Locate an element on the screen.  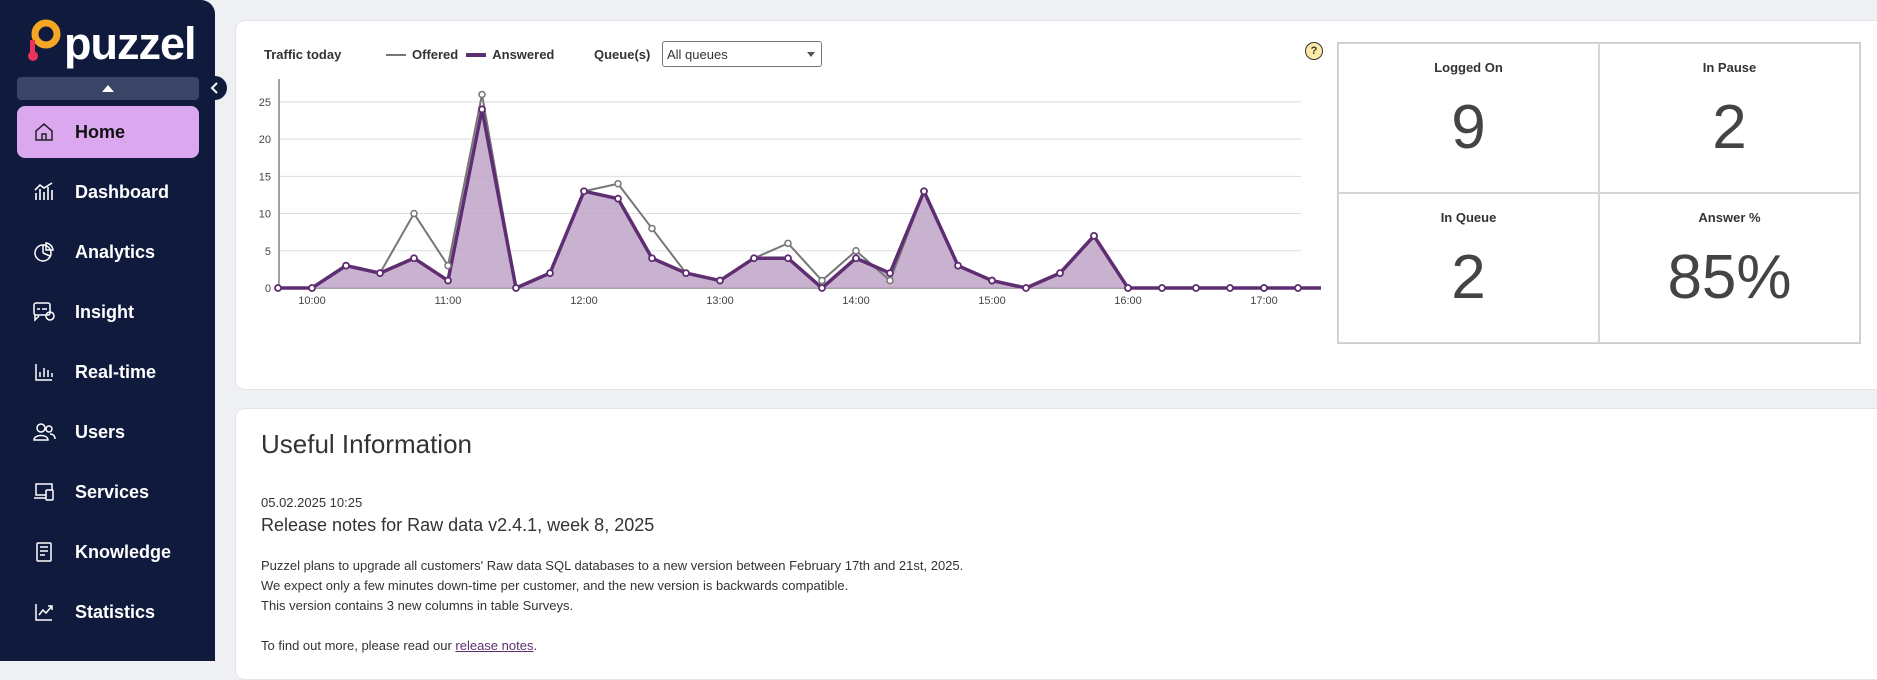
sidebar-item-statistics: Statistics is located at coordinates (108, 612).